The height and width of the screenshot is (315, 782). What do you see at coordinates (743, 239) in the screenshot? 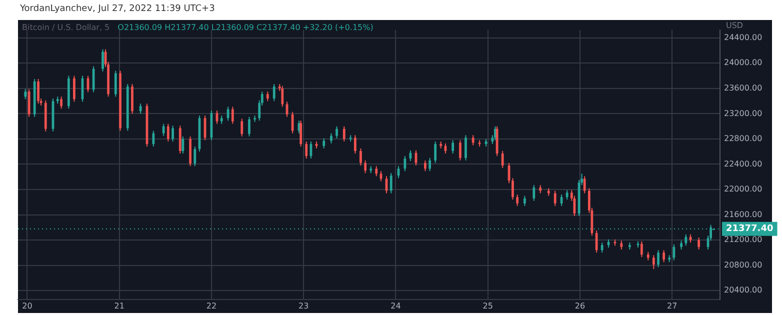
I see `y-tick-label: 21200.00` at bounding box center [743, 239].